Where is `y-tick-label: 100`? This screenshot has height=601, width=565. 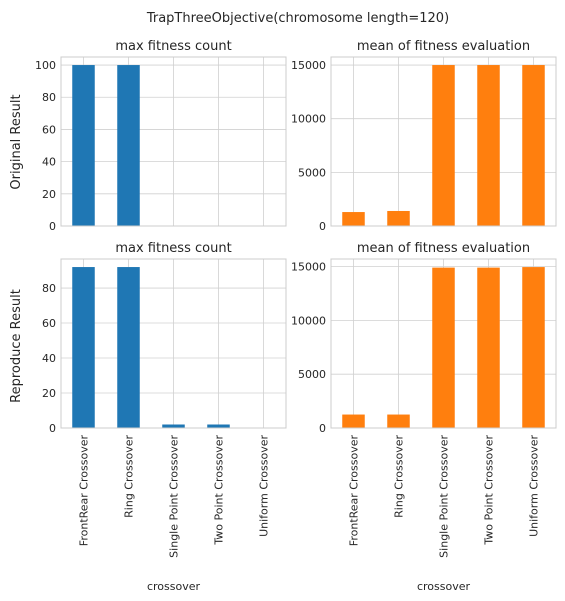 y-tick-label: 100 is located at coordinates (45, 65).